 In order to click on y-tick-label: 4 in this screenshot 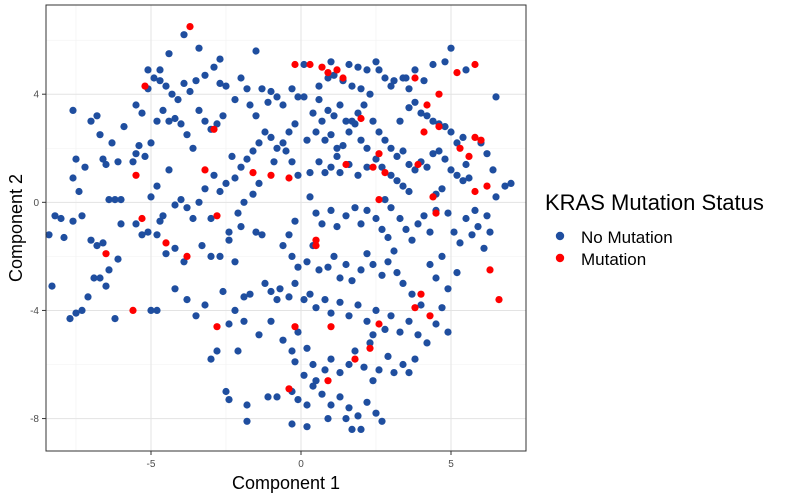, I will do `click(36, 95)`.